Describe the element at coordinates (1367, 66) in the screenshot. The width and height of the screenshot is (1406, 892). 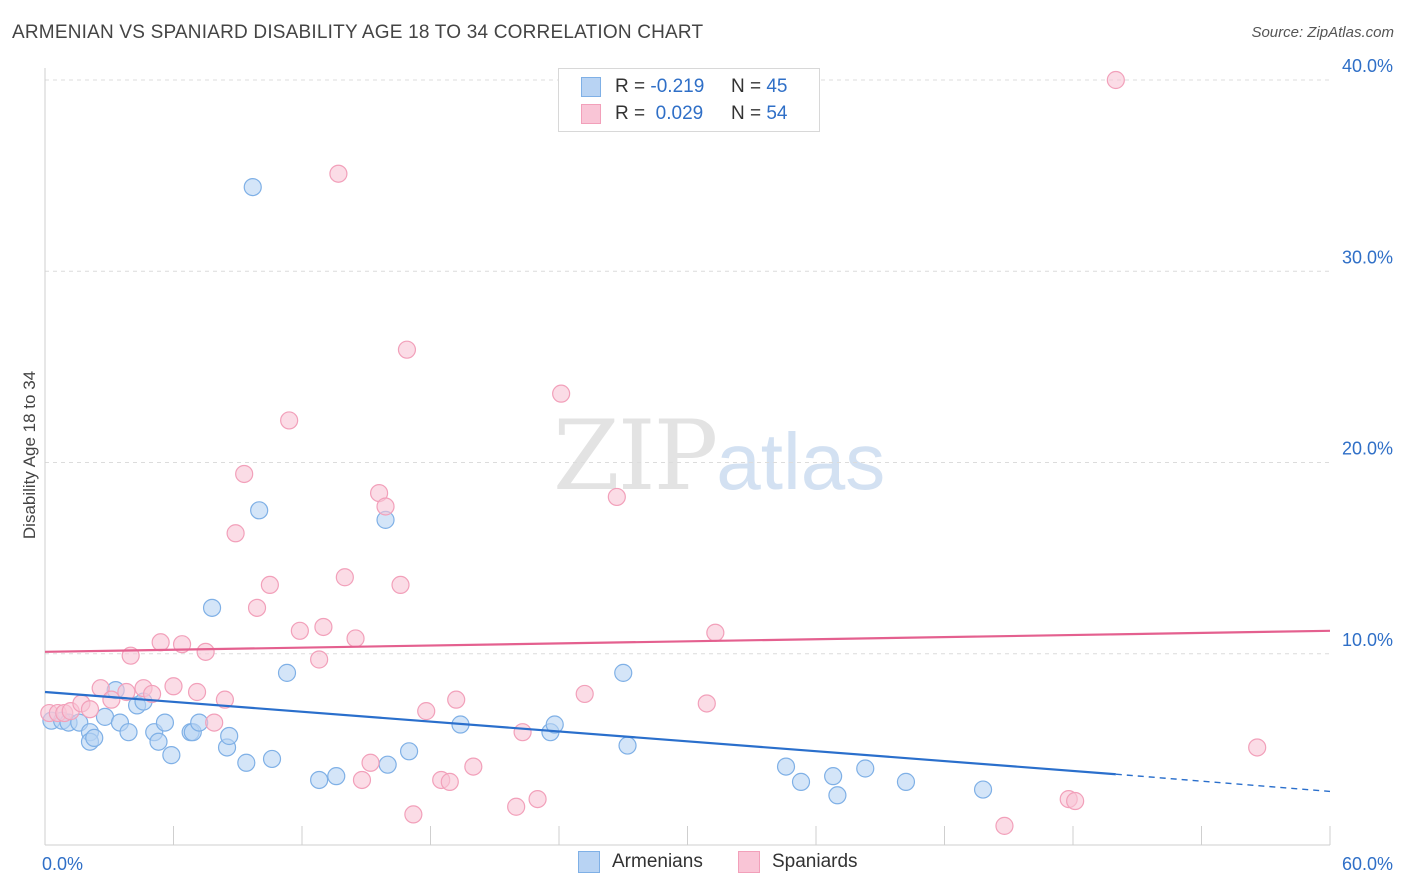
I see `y-tick-label: 40.0%` at that location.